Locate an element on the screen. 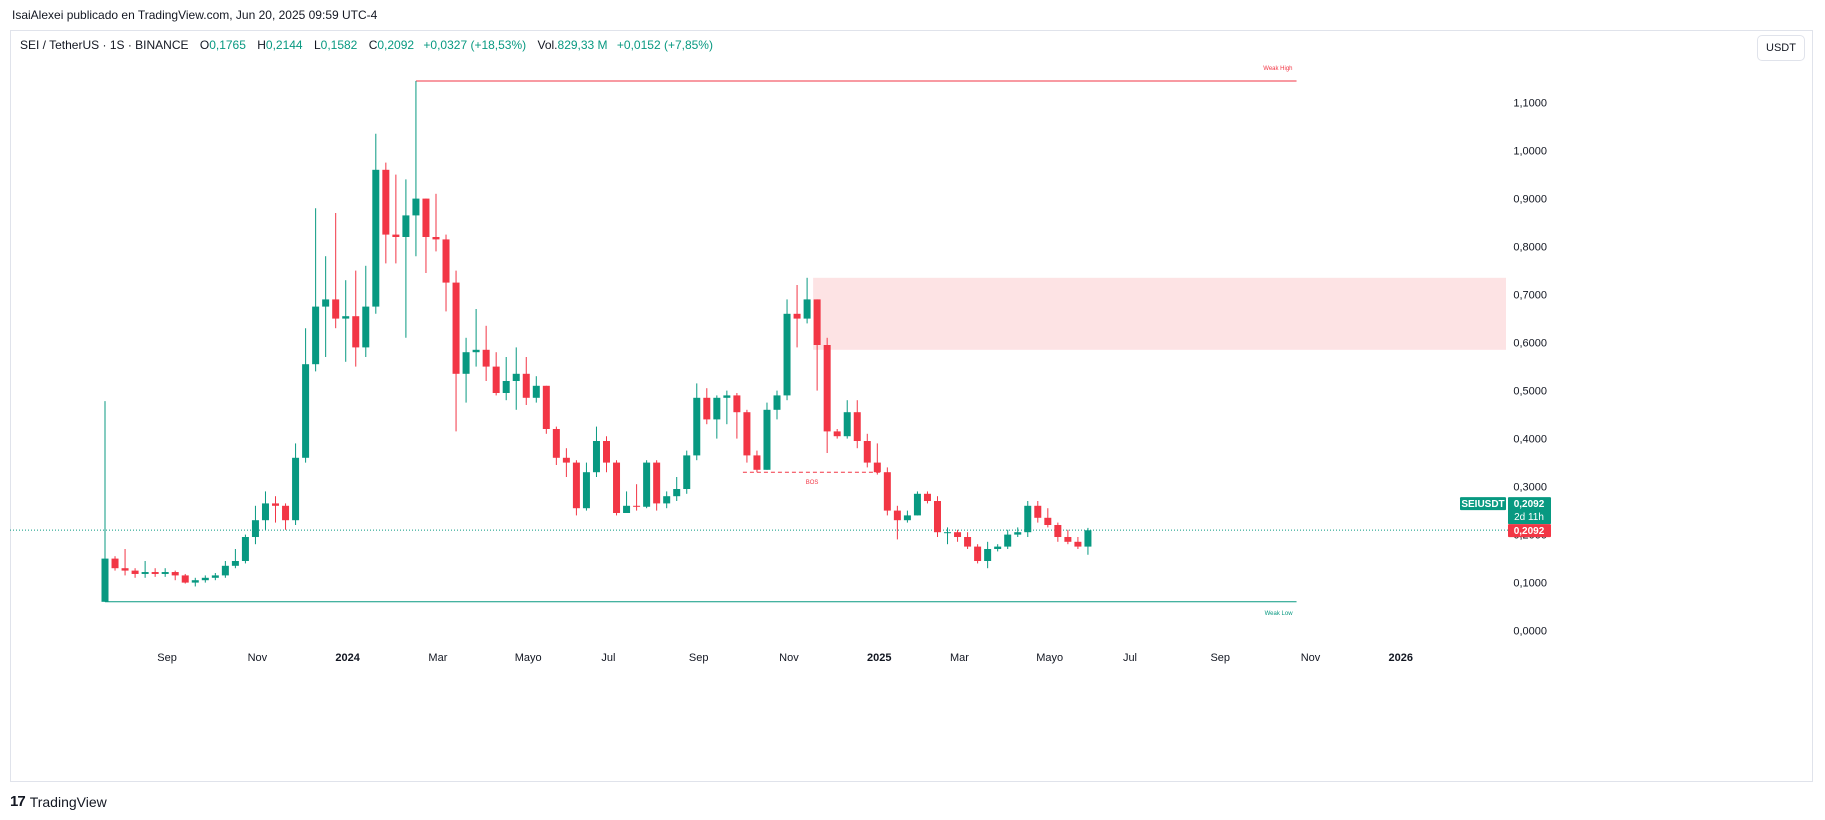  symbol-title: SEI / TetherUS · 1S · BINANCE is located at coordinates (104, 45).